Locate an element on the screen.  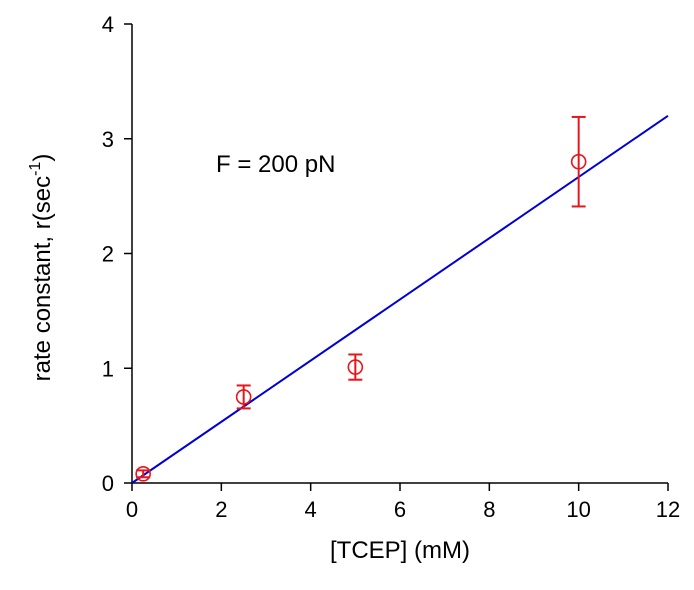
x-tick-label: 10 is located at coordinates (578, 509).